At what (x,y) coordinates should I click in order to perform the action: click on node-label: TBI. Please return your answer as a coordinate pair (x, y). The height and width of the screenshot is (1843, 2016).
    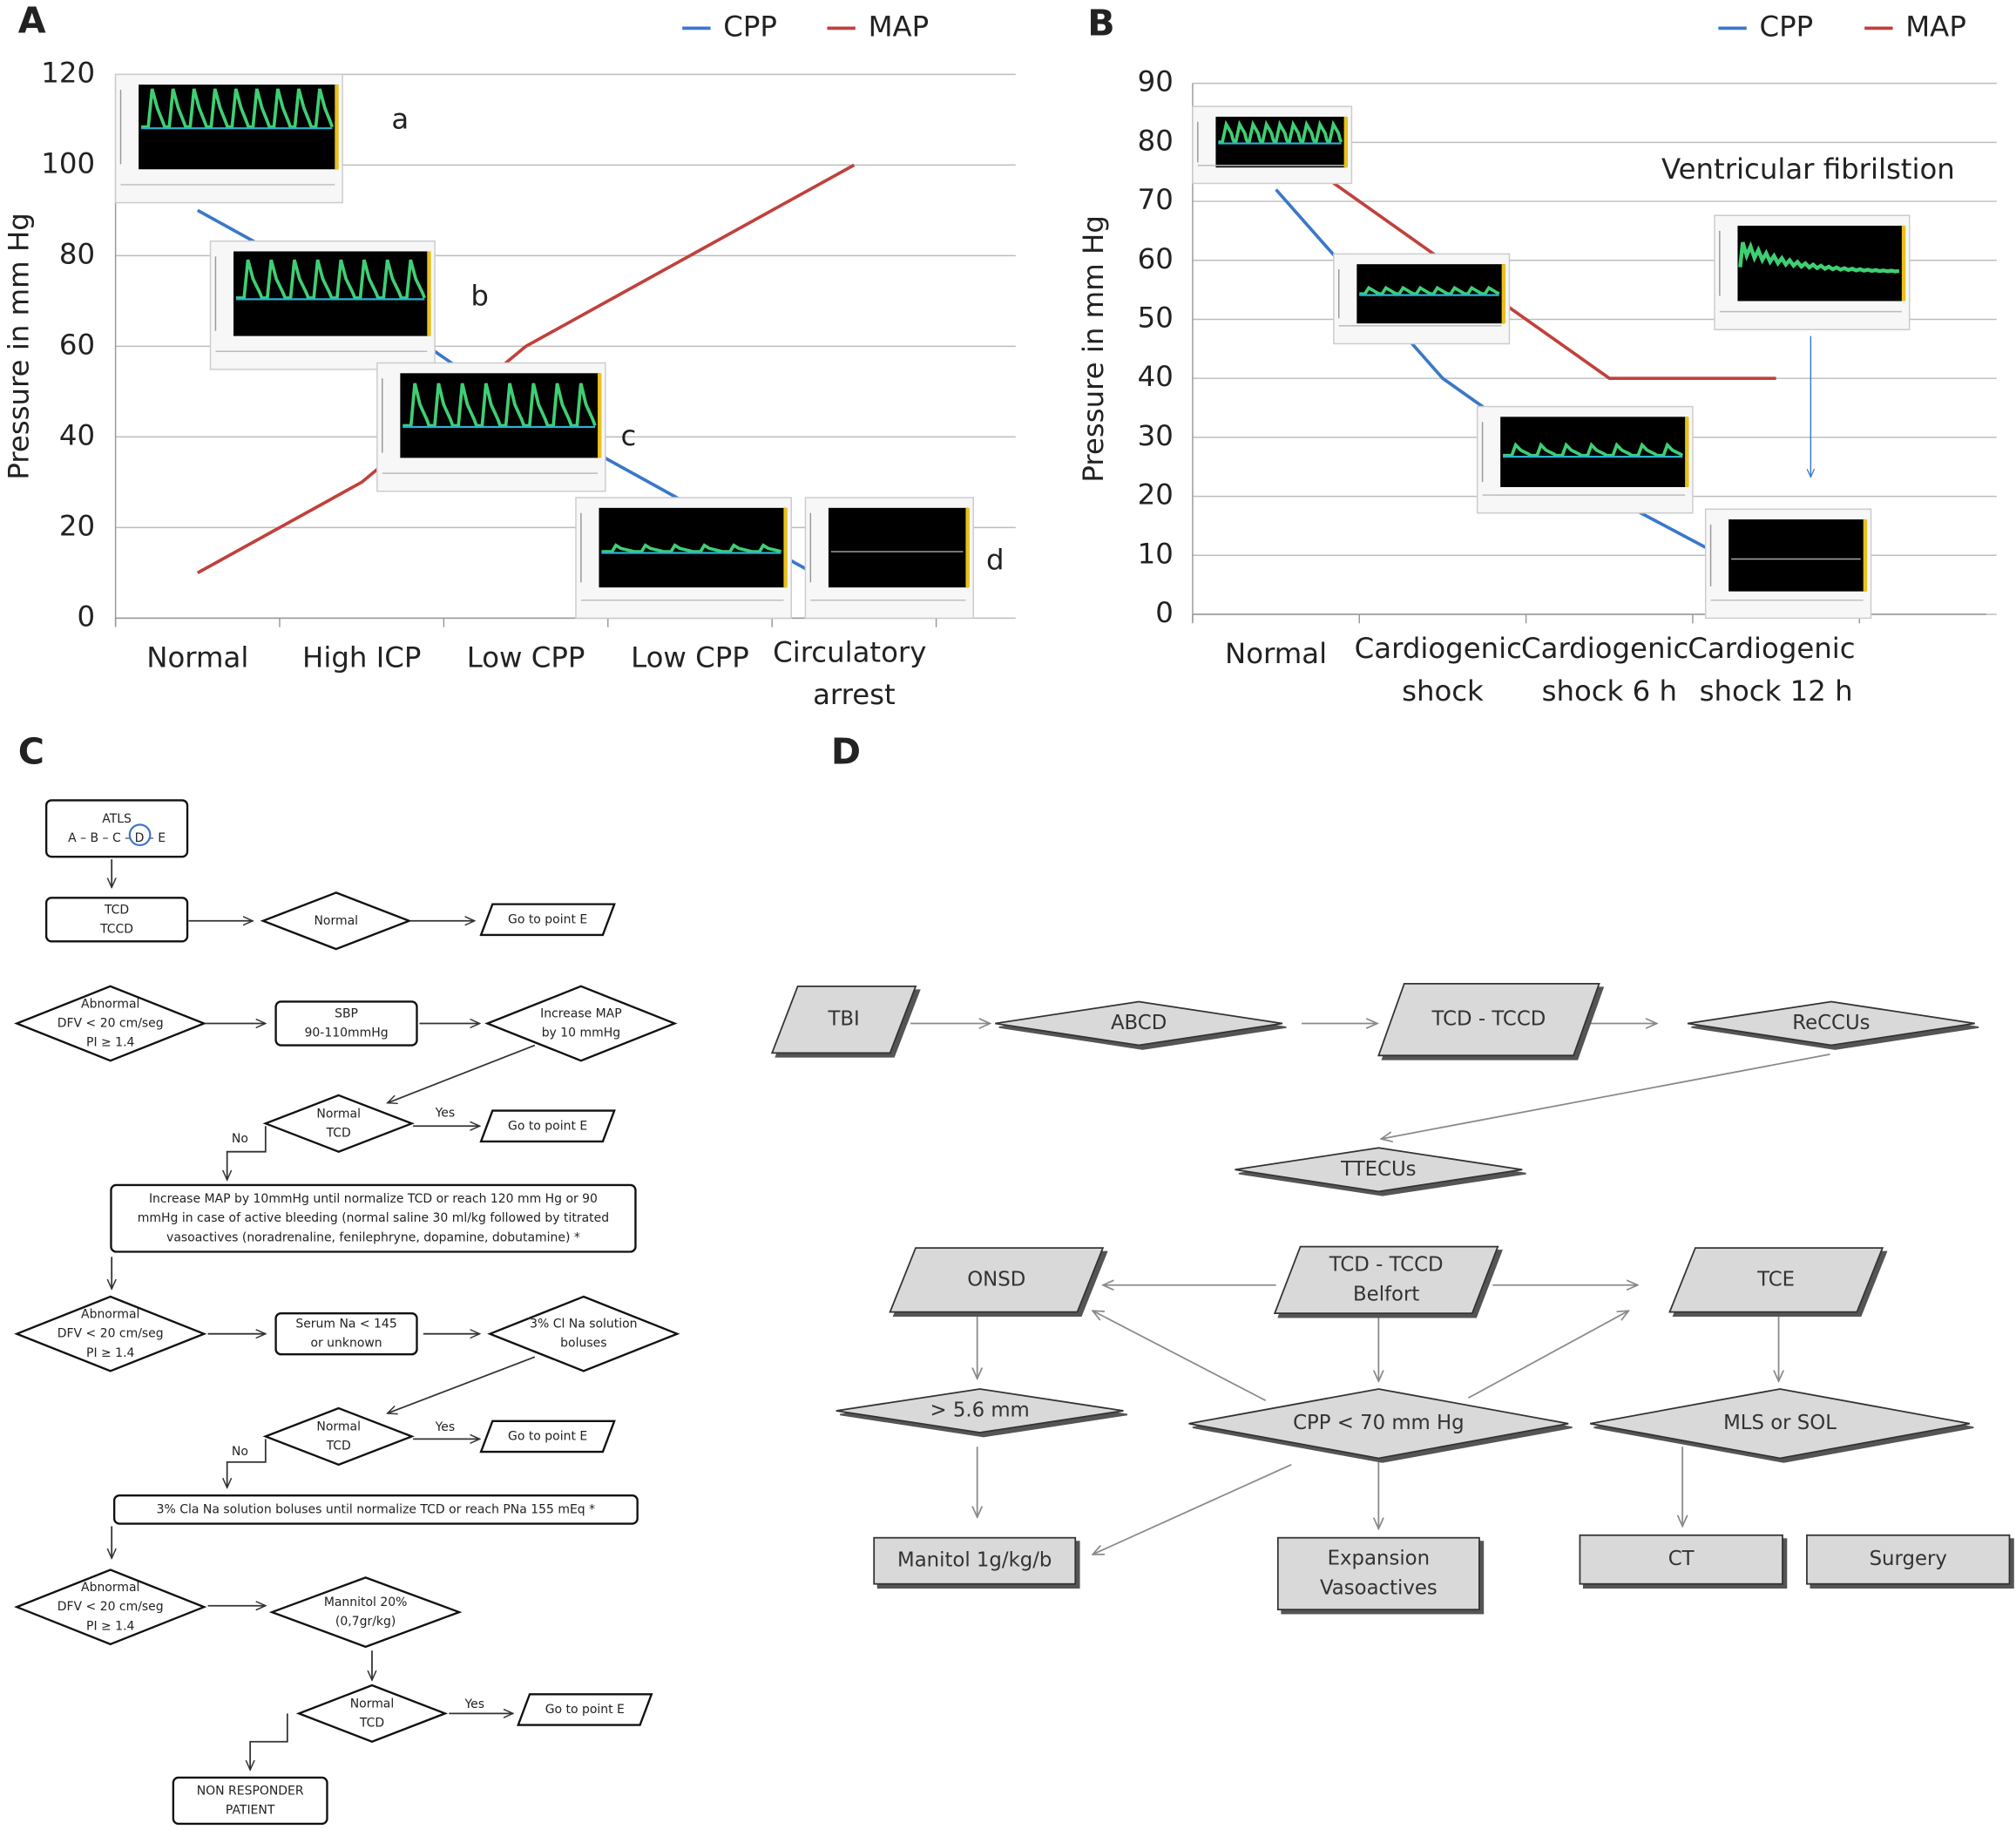
    Looking at the image, I should click on (843, 1020).